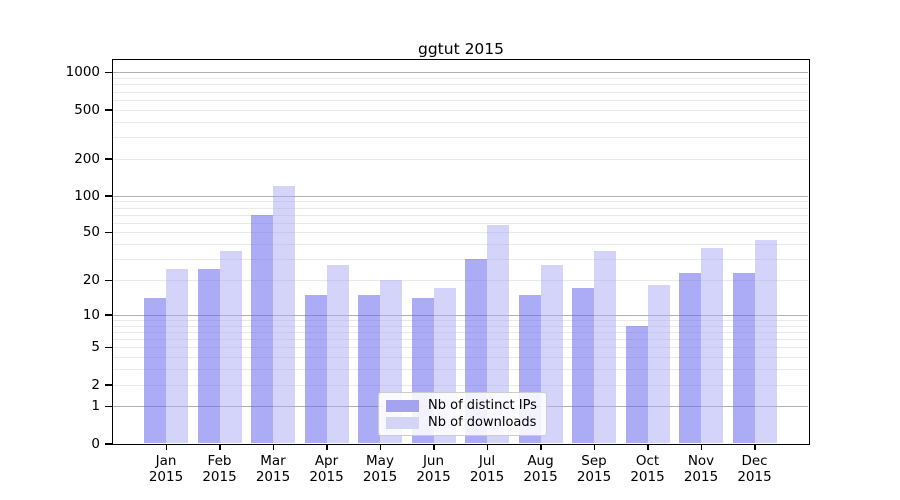 The height and width of the screenshot is (500, 900). What do you see at coordinates (87, 195) in the screenshot?
I see `y-tick-label: 100` at bounding box center [87, 195].